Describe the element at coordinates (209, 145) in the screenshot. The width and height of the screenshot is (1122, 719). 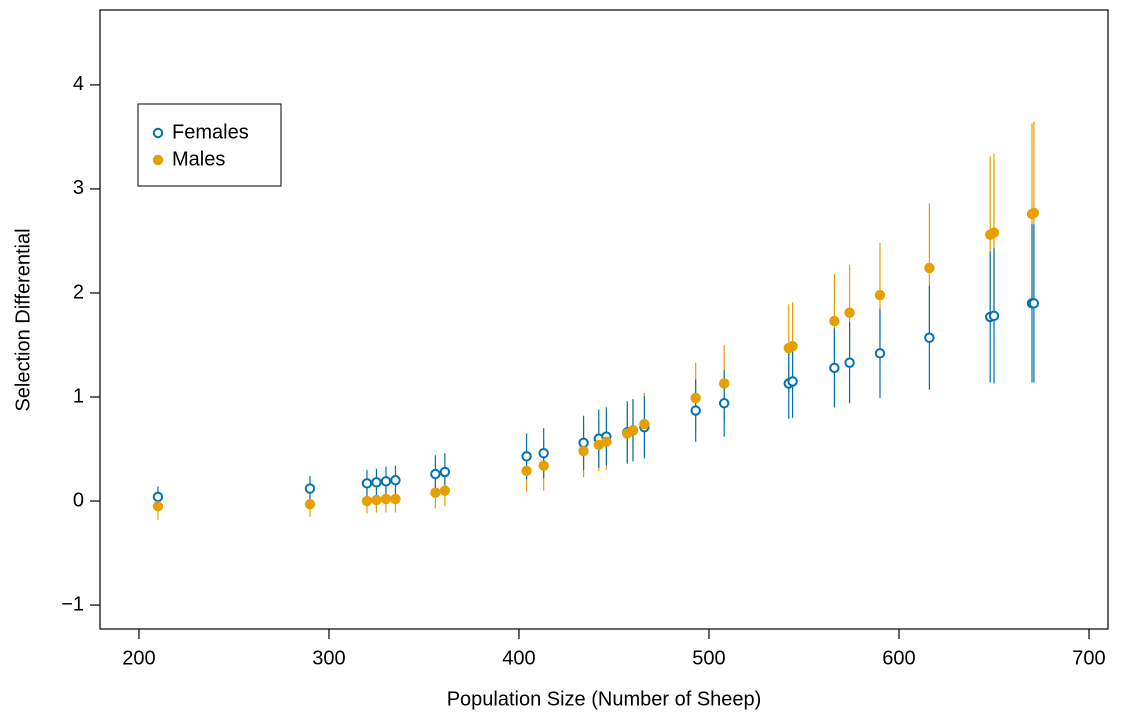
I see `legend-box` at that location.